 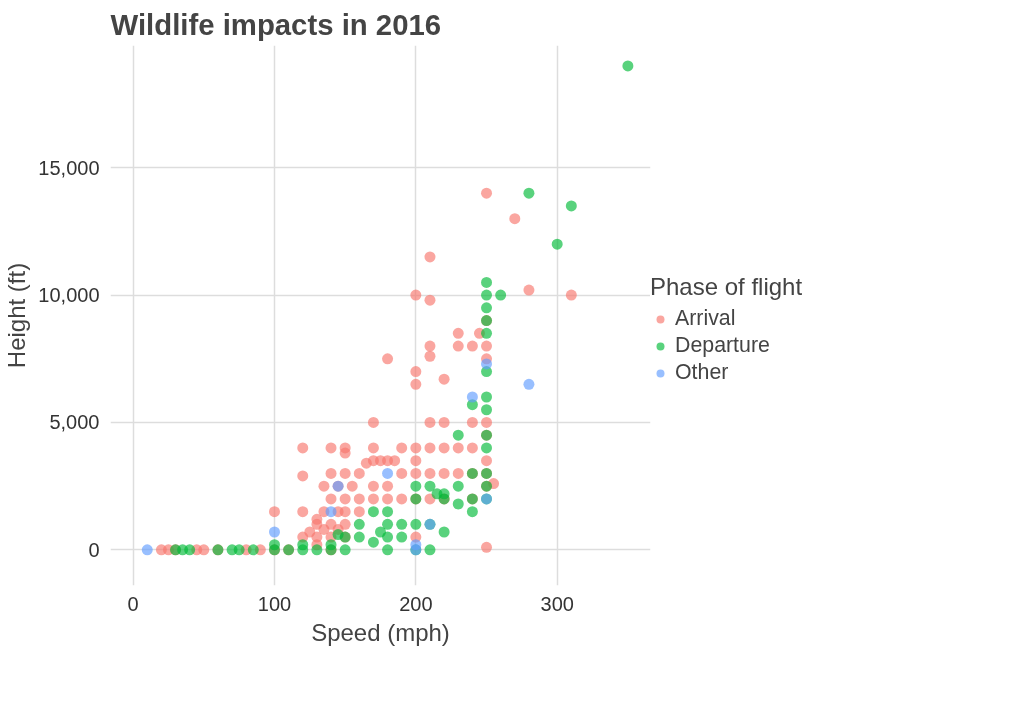 I want to click on y-tick-label: 0, so click(x=94, y=549).